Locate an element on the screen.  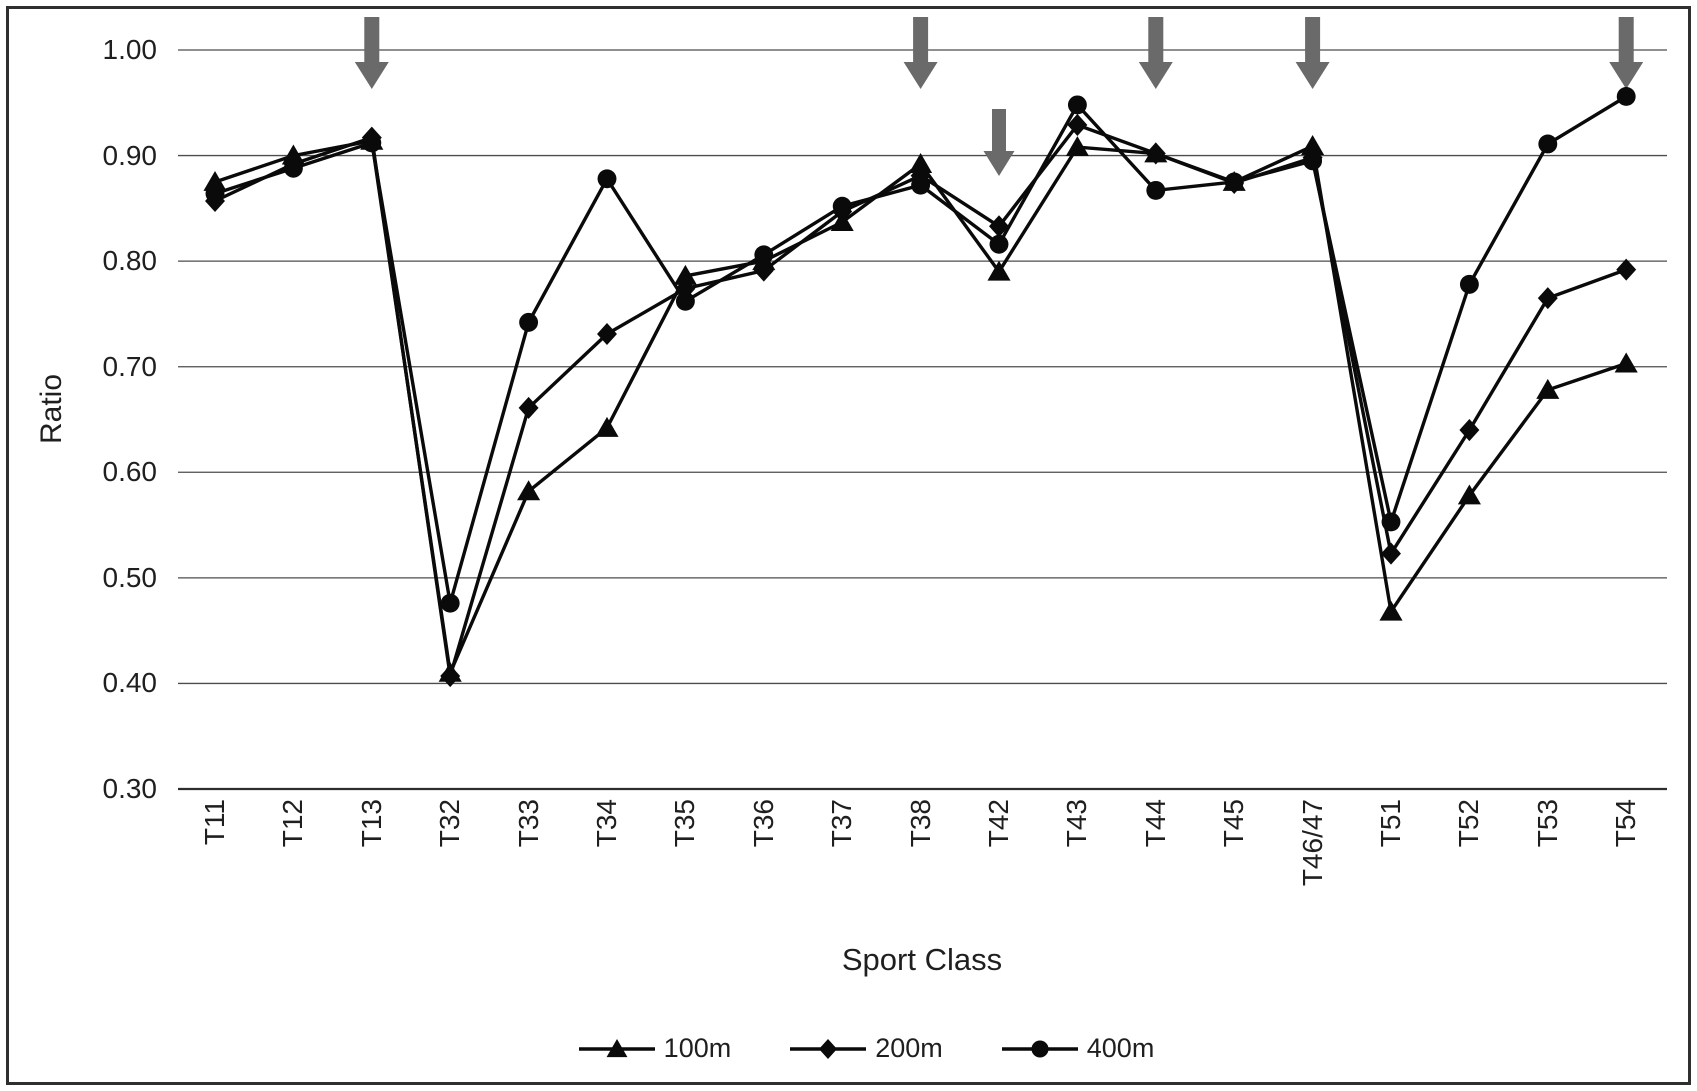
x-tick-label-T33: T33 is located at coordinates (528, 823).